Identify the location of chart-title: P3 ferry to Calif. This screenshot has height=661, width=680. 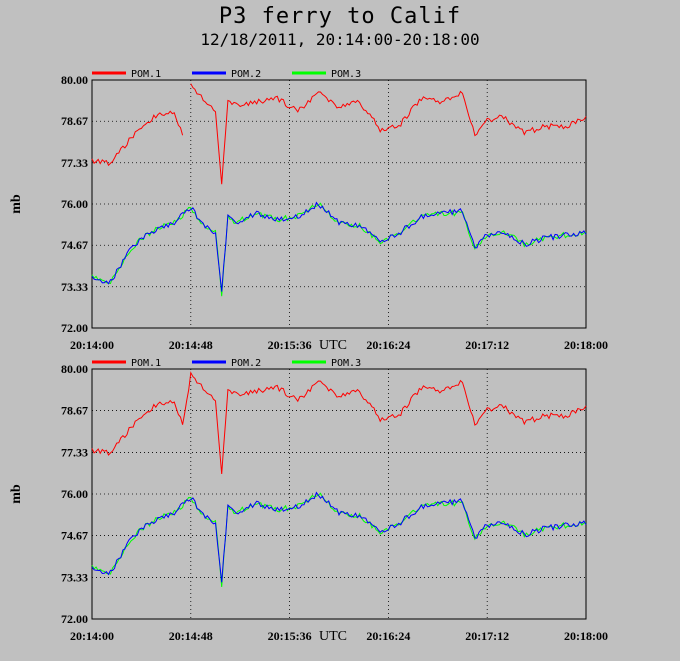
(340, 16).